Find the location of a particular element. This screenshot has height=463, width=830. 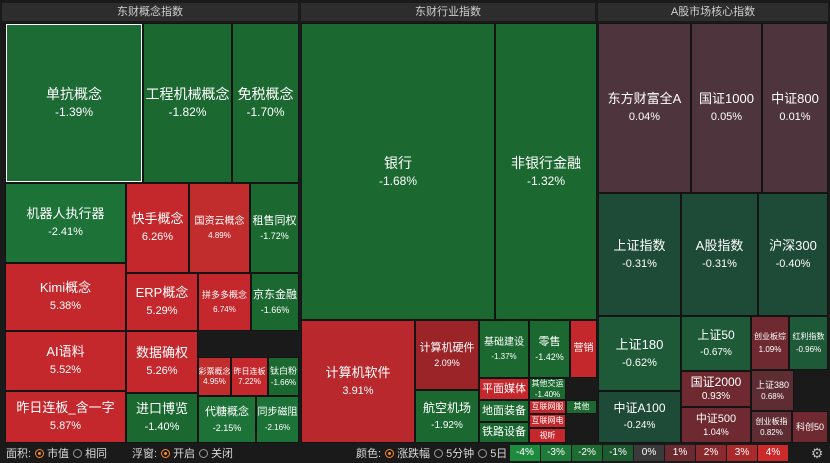

tile-change-percent: -1.39% is located at coordinates (74, 112).